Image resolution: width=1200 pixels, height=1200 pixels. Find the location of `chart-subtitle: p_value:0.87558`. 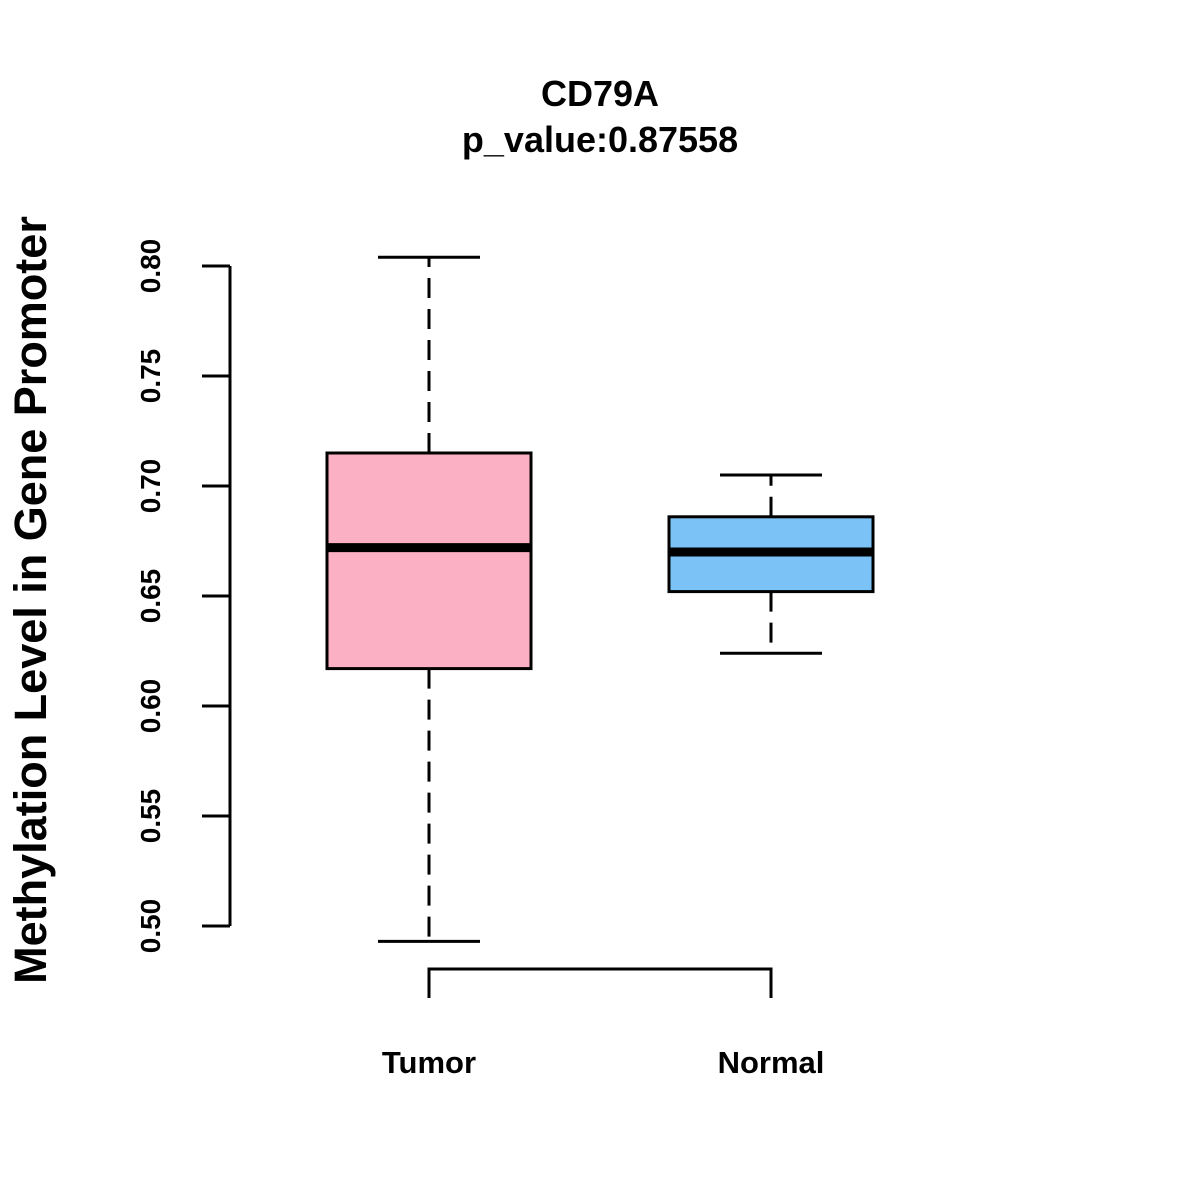

chart-subtitle: p_value:0.87558 is located at coordinates (600, 139).